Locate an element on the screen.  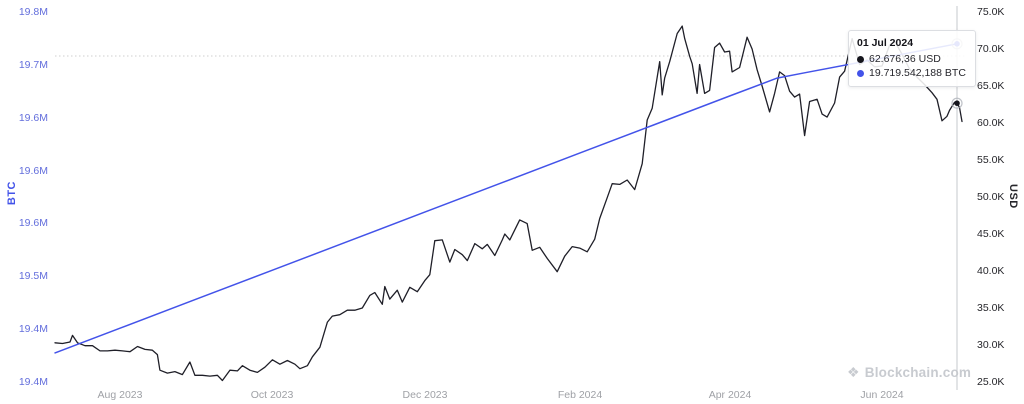
x-axis-tick-label: Oct 2023 is located at coordinates (272, 395).